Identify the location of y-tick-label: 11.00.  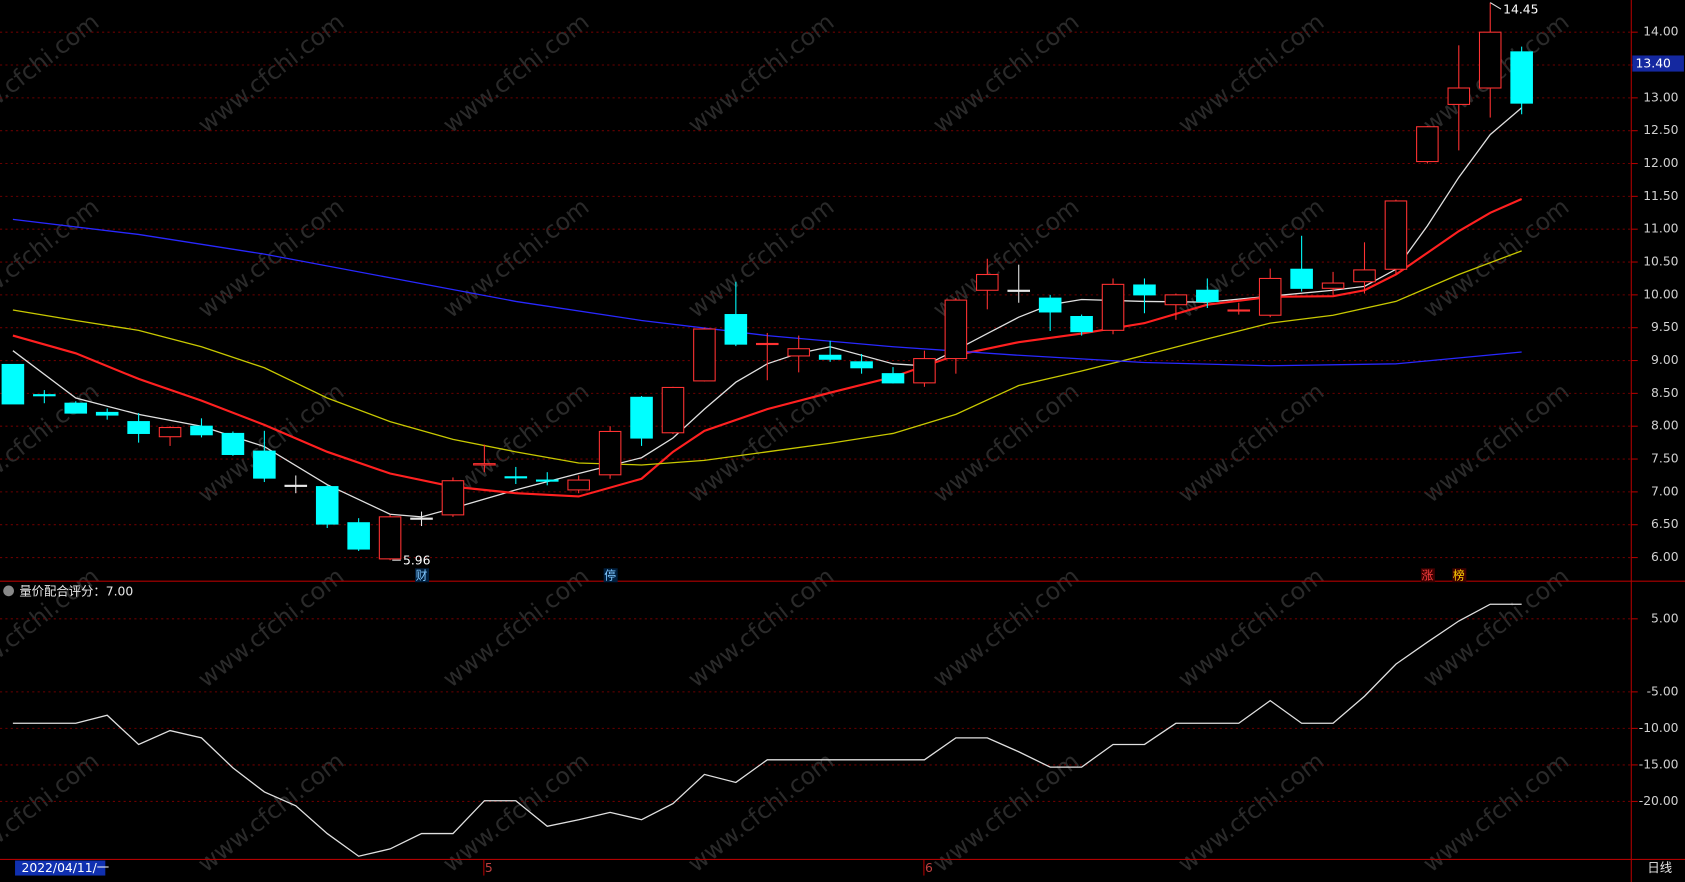
(1660, 229).